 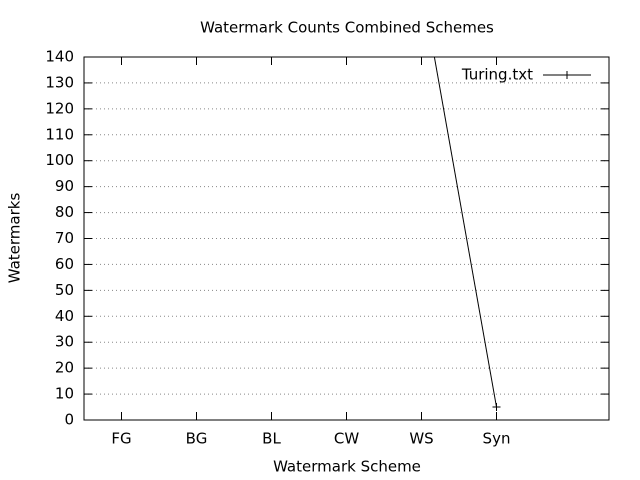 What do you see at coordinates (15, 238) in the screenshot?
I see `y-axis-label: Watermarks` at bounding box center [15, 238].